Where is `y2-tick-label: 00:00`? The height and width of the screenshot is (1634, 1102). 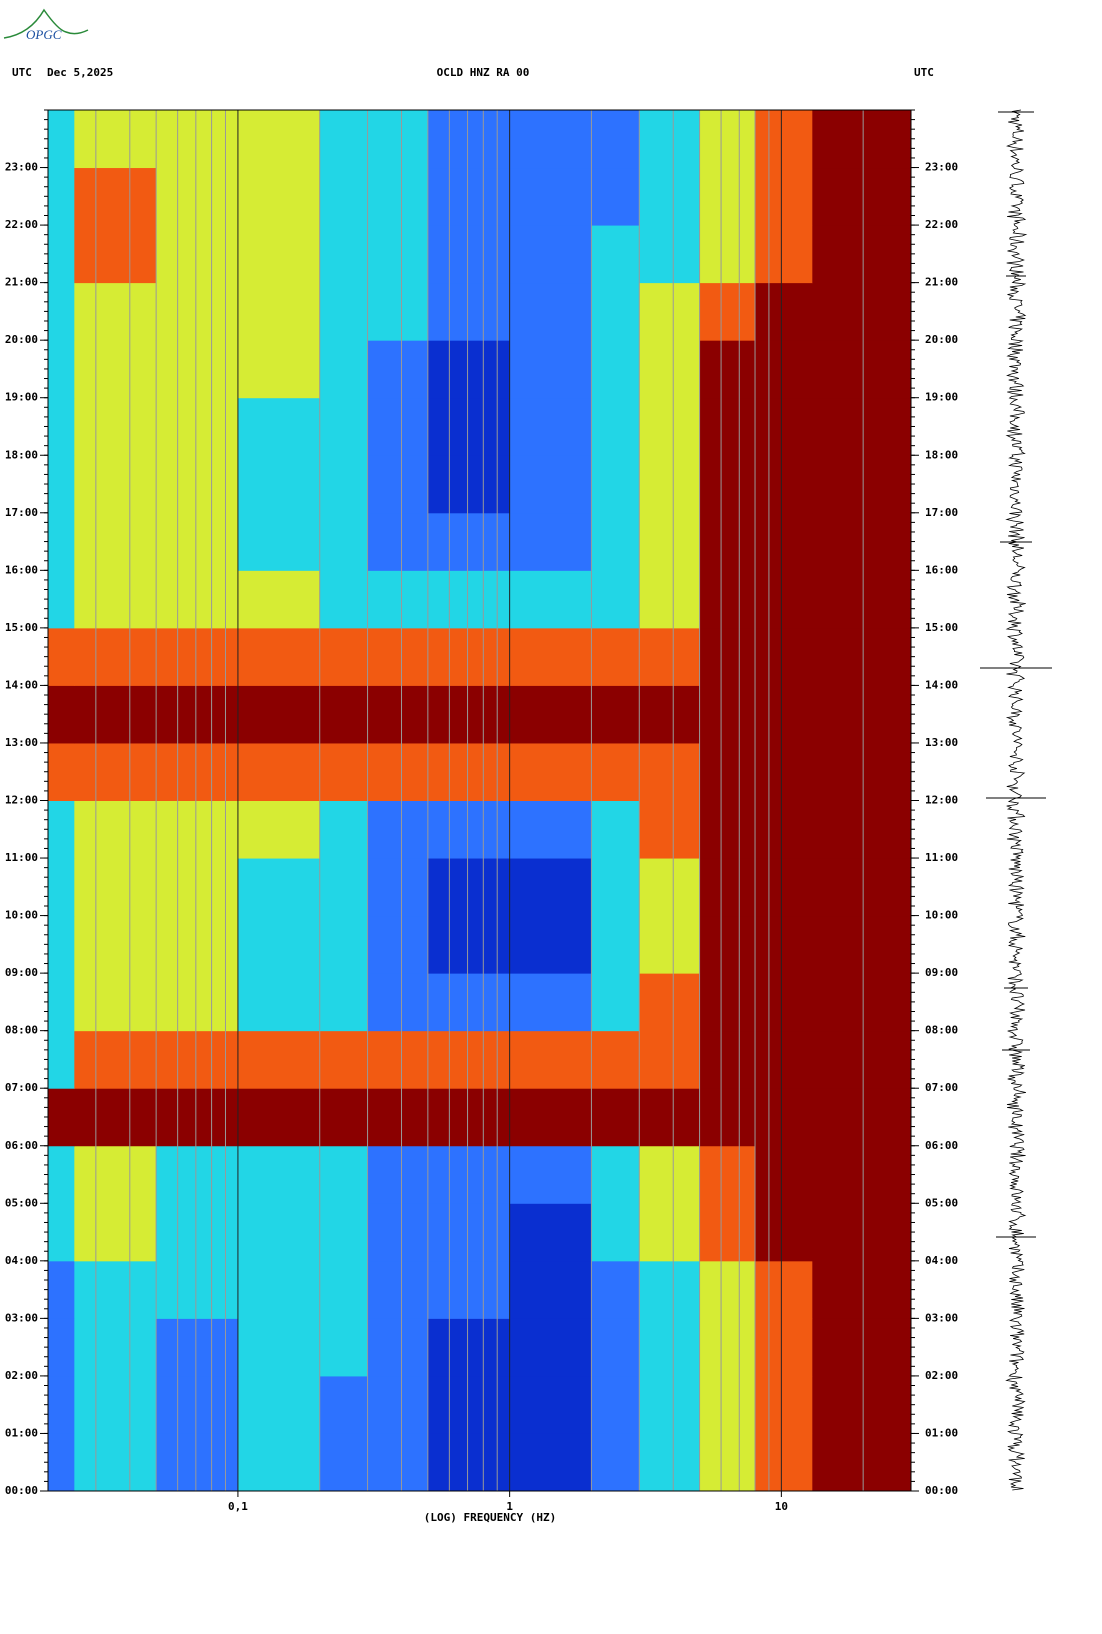
y2-tick-label: 00:00 is located at coordinates (941, 1490).